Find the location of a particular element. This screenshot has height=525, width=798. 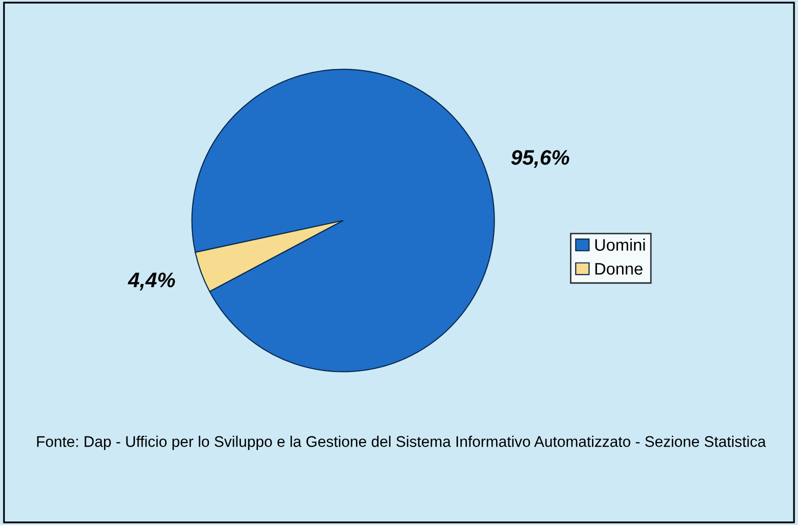

data-label: 95,6% is located at coordinates (540, 159).